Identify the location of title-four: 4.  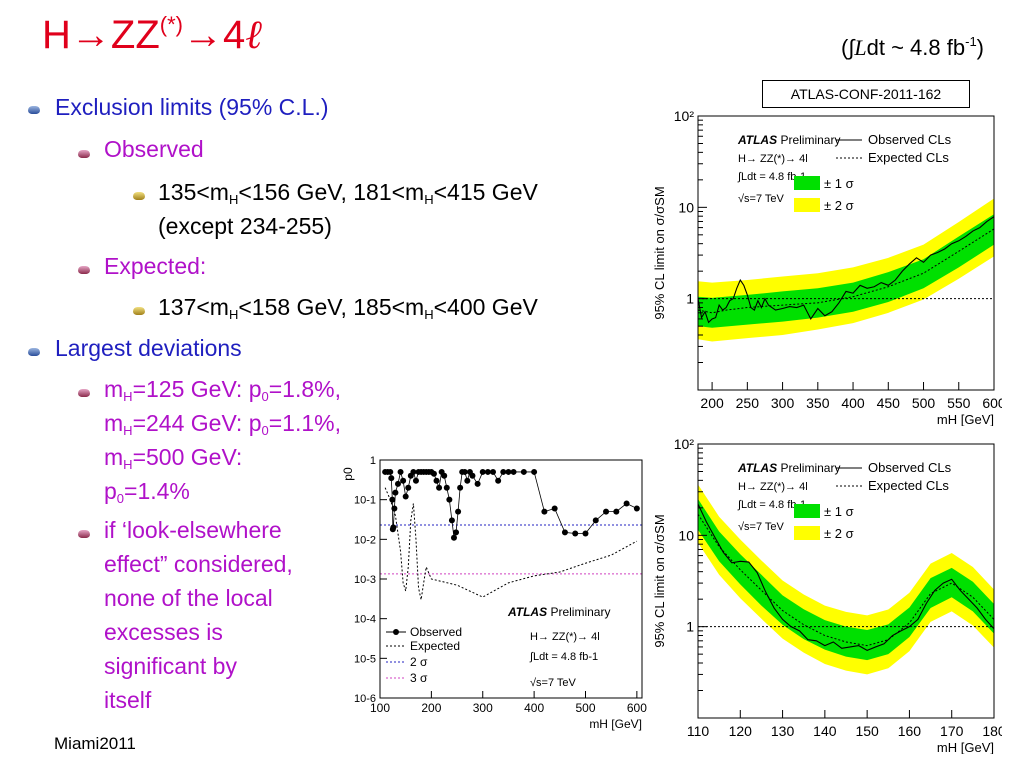
(234, 35).